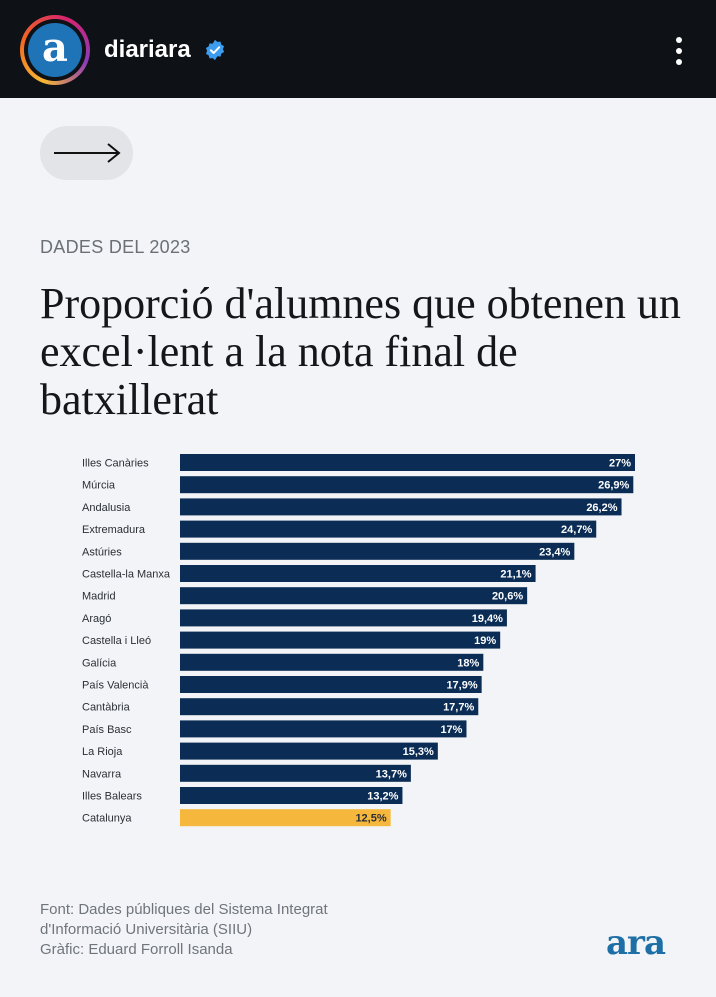  I want to click on category-label: Madrid, so click(99, 597).